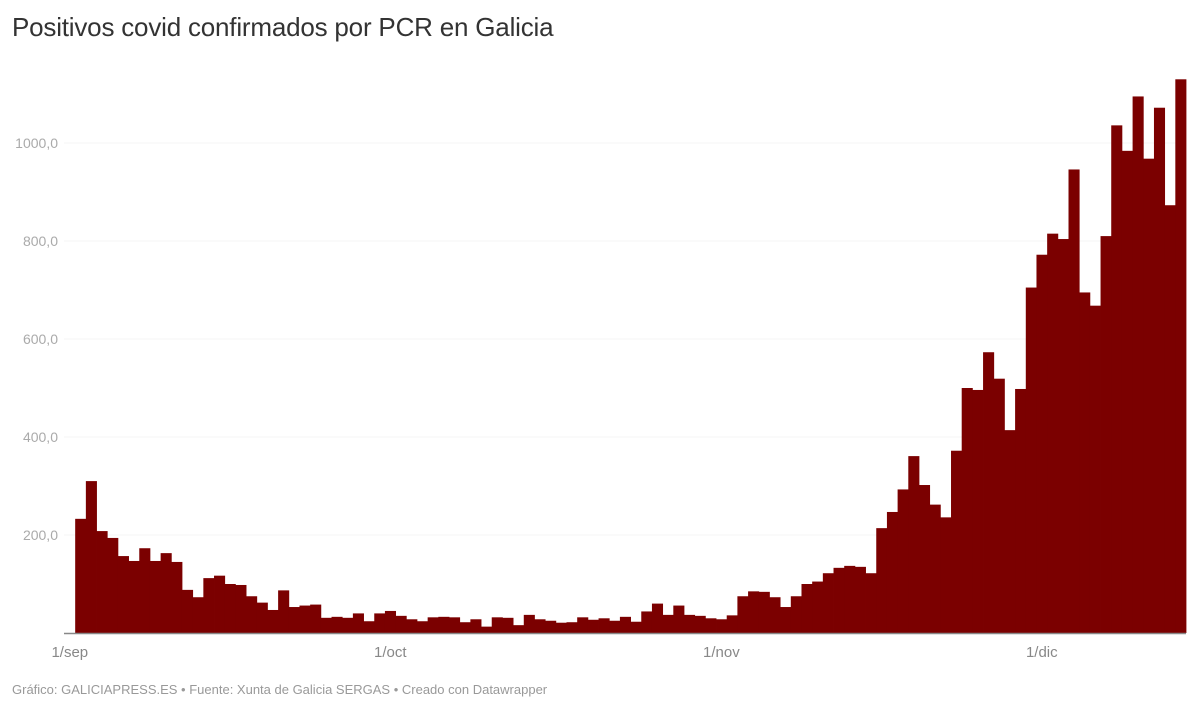 Image resolution: width=1199 pixels, height=709 pixels. I want to click on y-tick-label: 800,0, so click(40, 241).